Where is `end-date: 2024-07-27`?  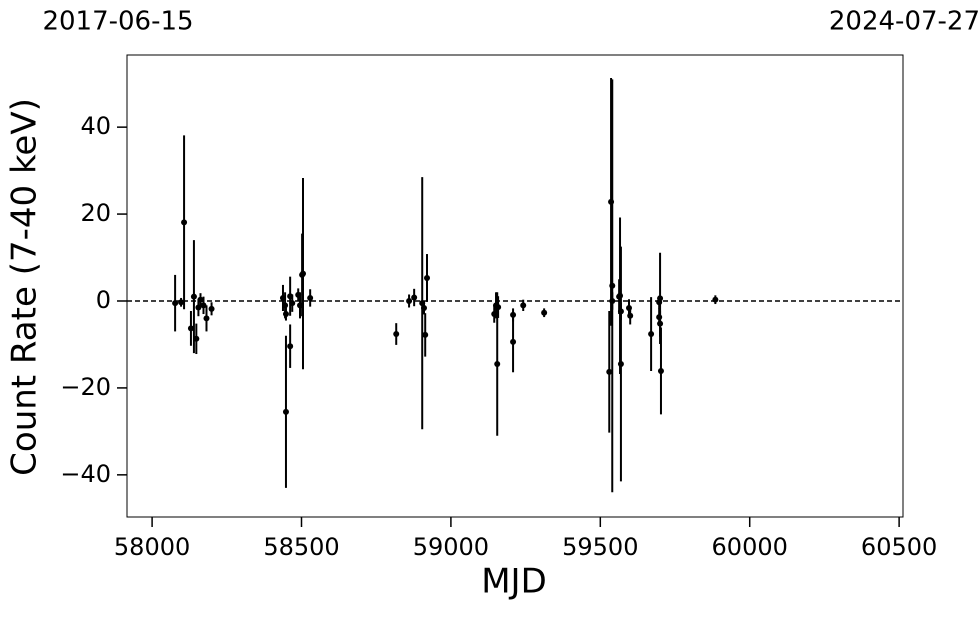 end-date: 2024-07-27 is located at coordinates (904, 22).